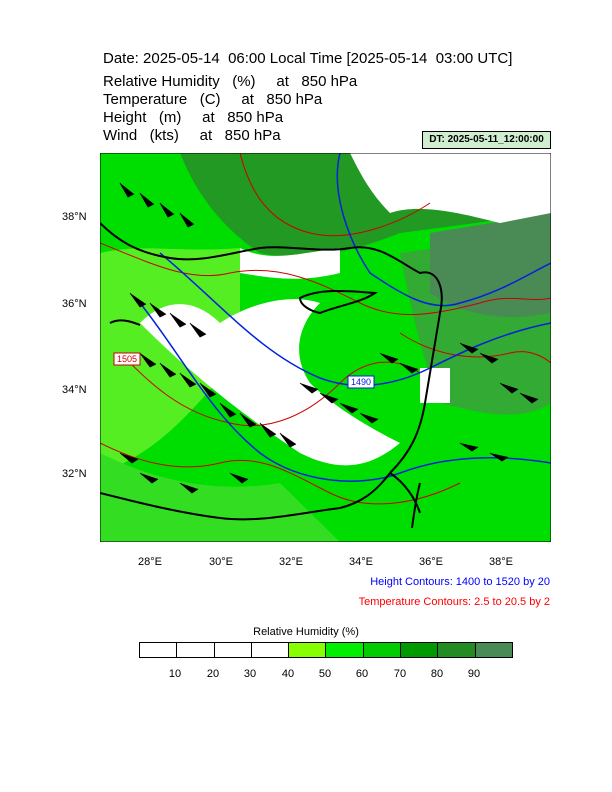 This screenshot has height=792, width=612. I want to click on colorbar-label-70: 70, so click(400, 674).